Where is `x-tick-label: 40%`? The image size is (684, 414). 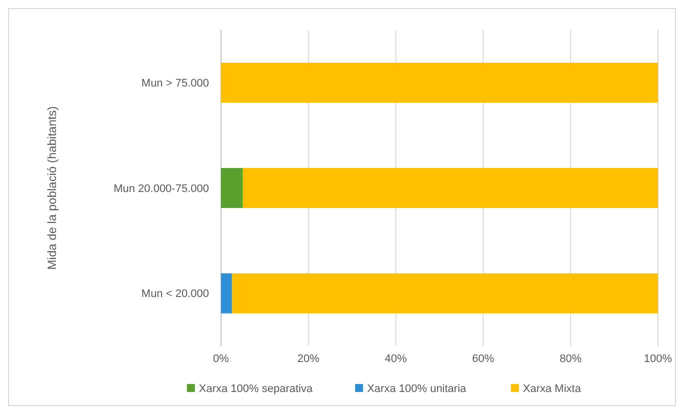 x-tick-label: 40% is located at coordinates (396, 359).